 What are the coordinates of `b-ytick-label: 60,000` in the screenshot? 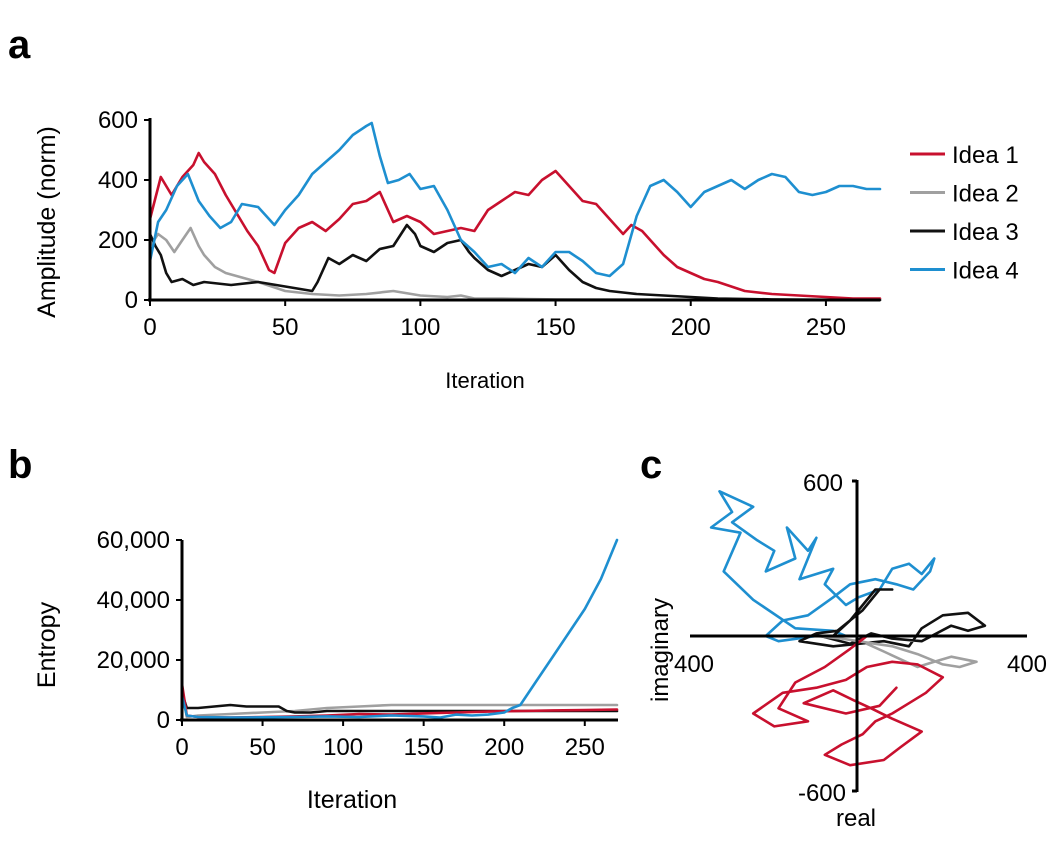 It's located at (133, 540).